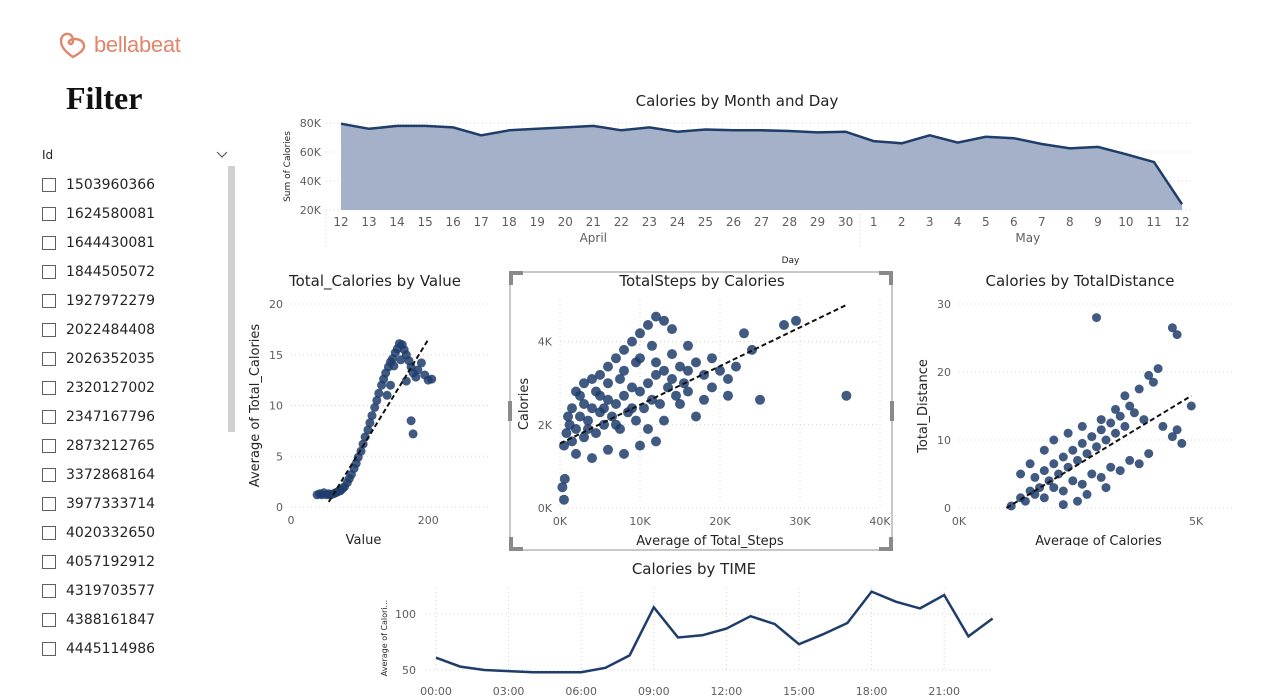 The image size is (1272, 698). I want to click on y-axis-label: Total_Distance, so click(923, 406).